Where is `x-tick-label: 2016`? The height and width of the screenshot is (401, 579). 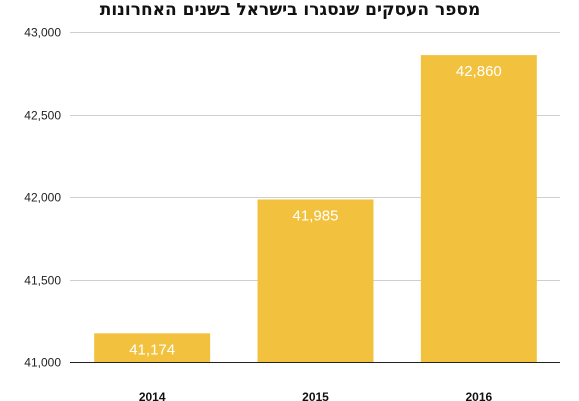 x-tick-label: 2016 is located at coordinates (478, 395).